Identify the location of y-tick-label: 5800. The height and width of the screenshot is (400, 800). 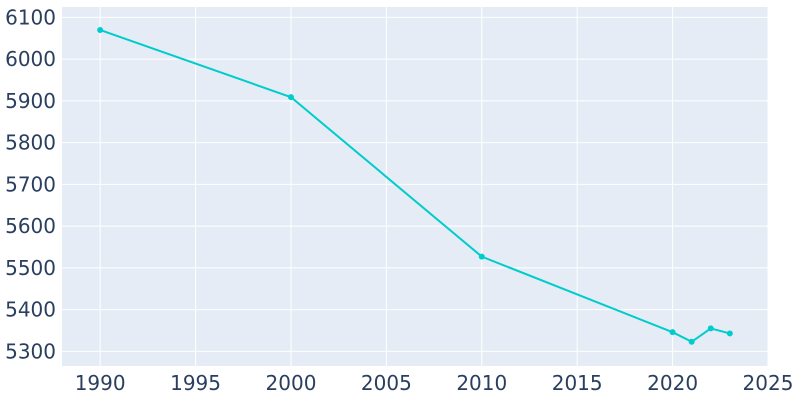
(30, 143).